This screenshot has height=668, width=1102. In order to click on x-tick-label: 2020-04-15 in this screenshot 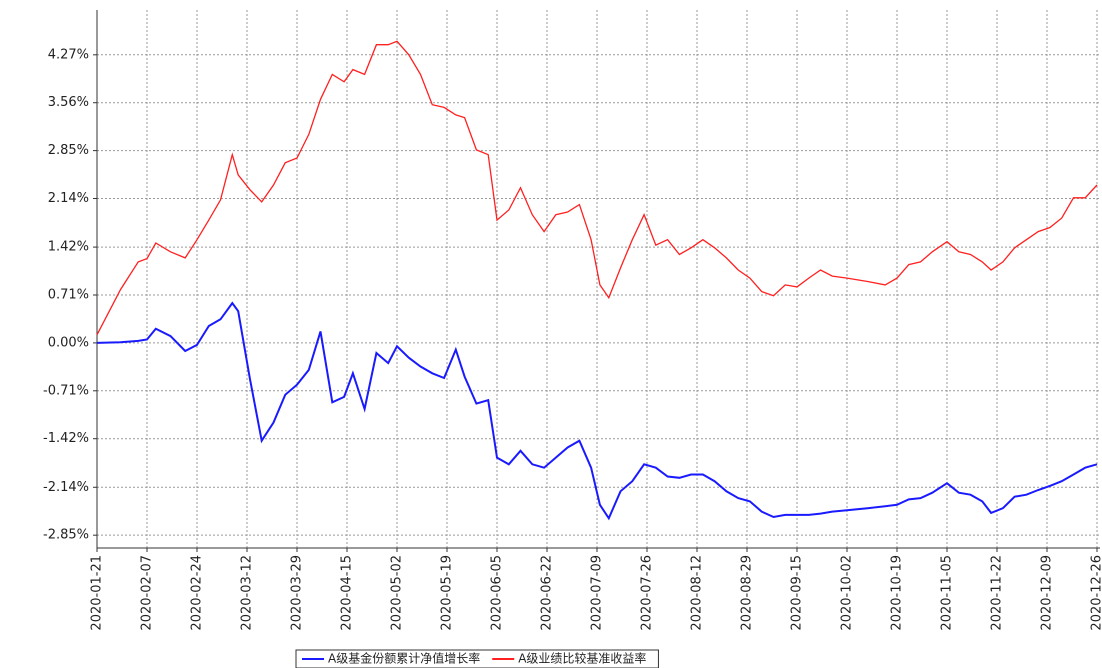, I will do `click(347, 593)`.